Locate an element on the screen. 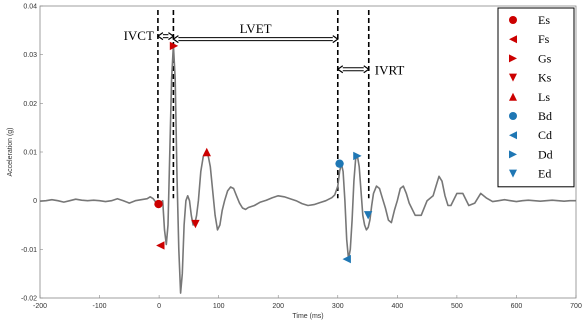  y-axis-title: Acceleration (g) is located at coordinates (10, 151).